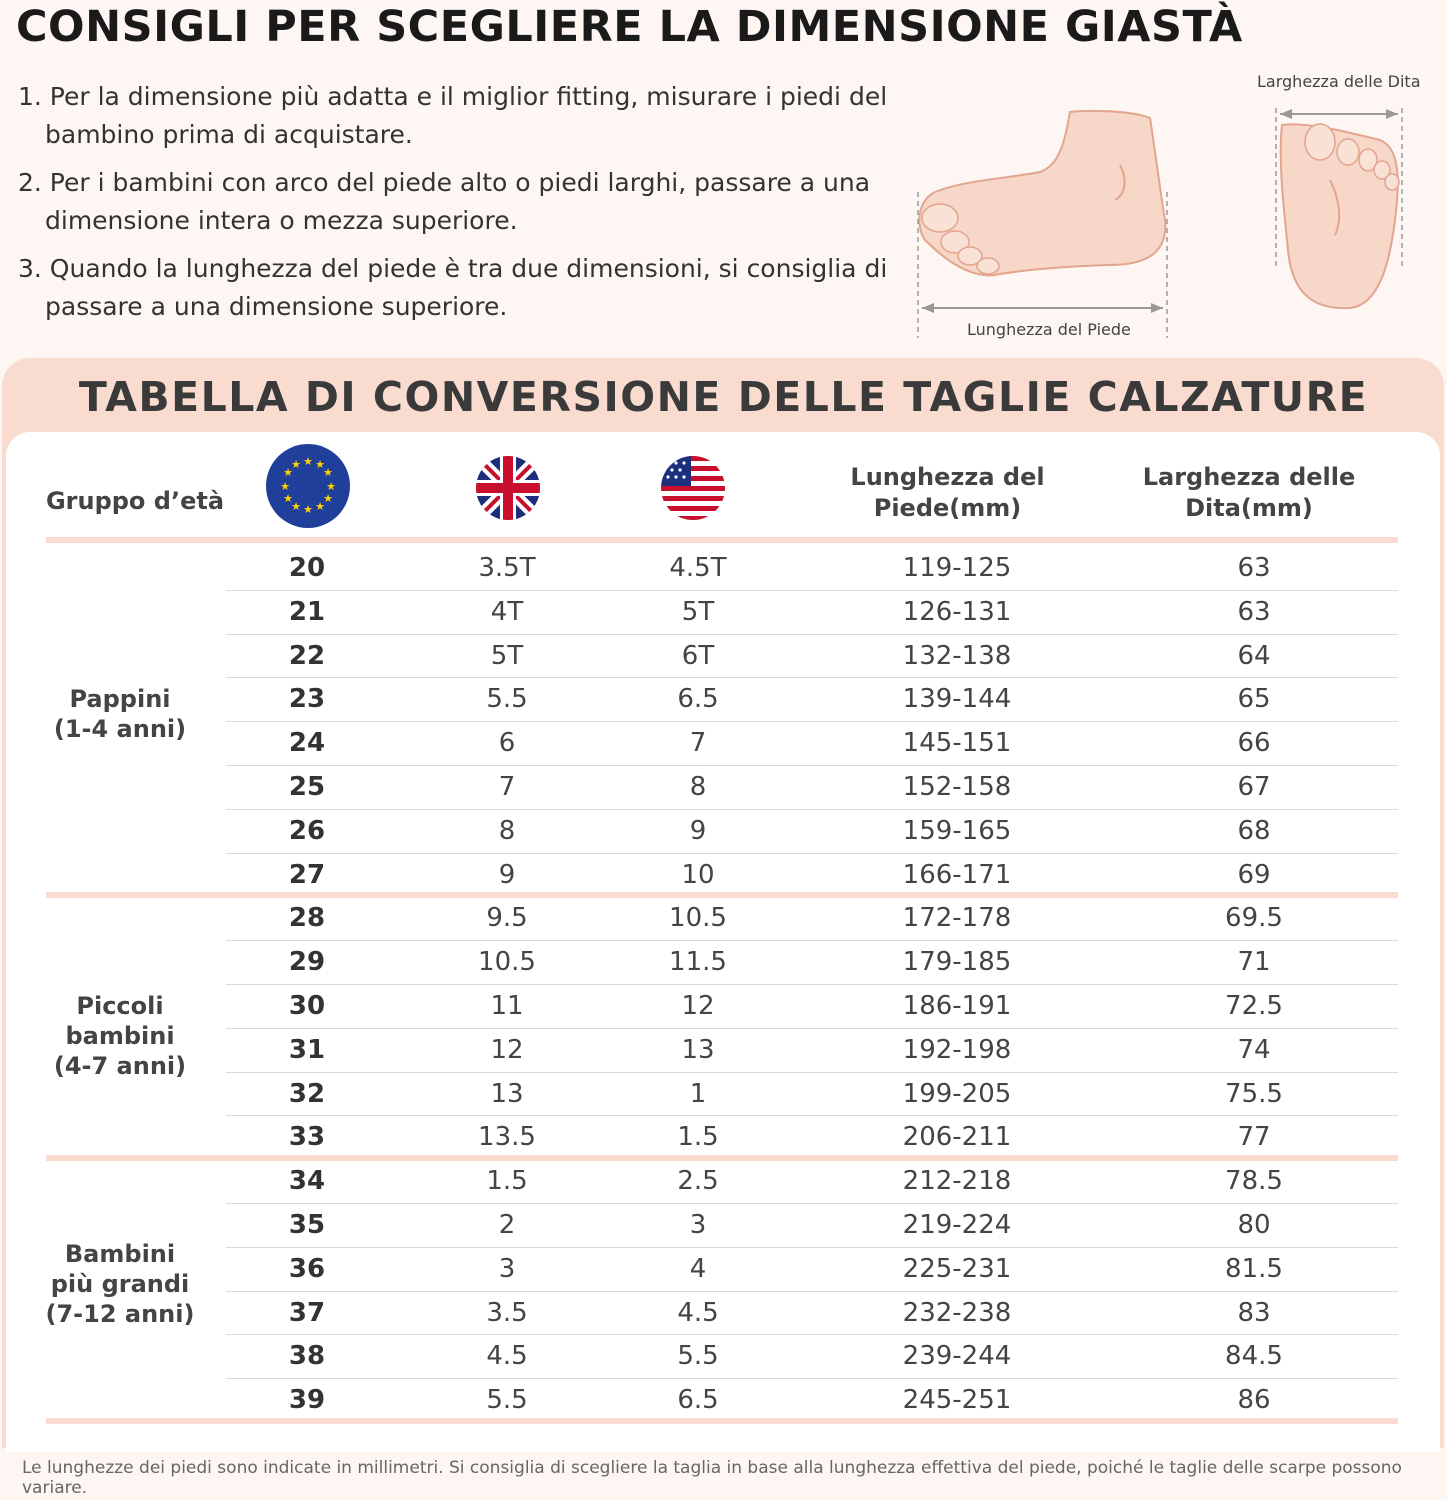  Describe the element at coordinates (1254, 1137) in the screenshot. I see `toe-width-cell: 77` at that location.